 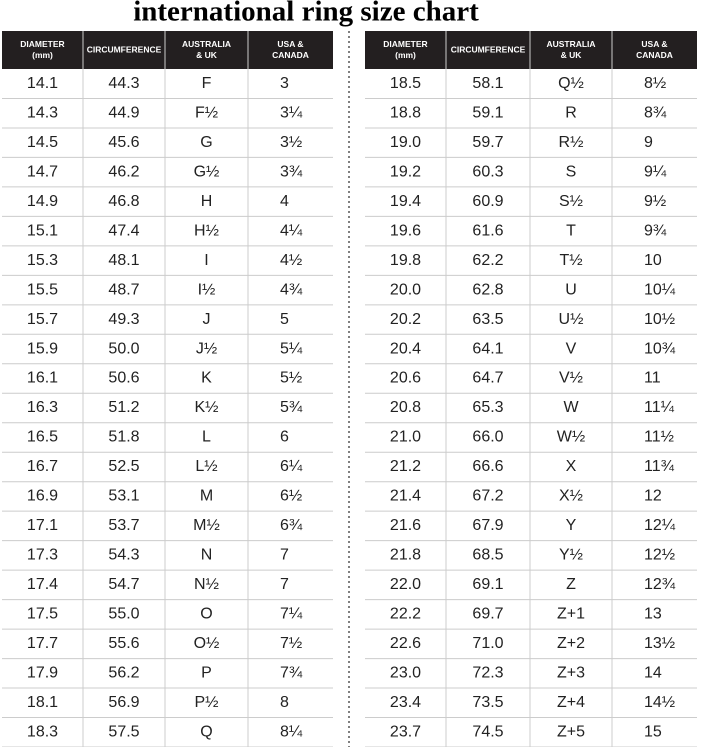 What do you see at coordinates (405, 319) in the screenshot?
I see `cell: 20.2` at bounding box center [405, 319].